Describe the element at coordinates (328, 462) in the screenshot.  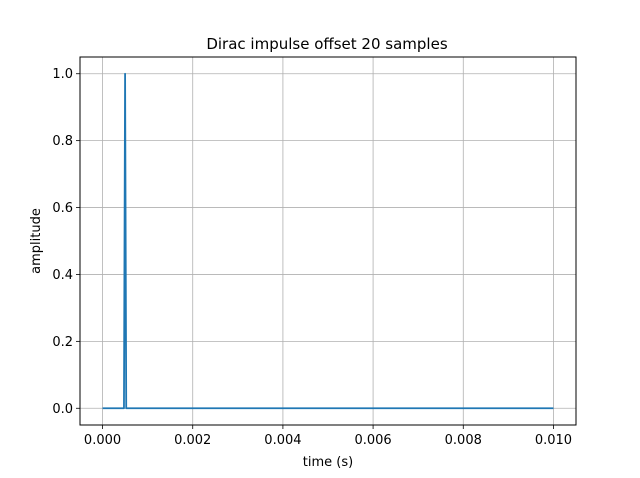
I see `x-axis-label: time (s)` at that location.